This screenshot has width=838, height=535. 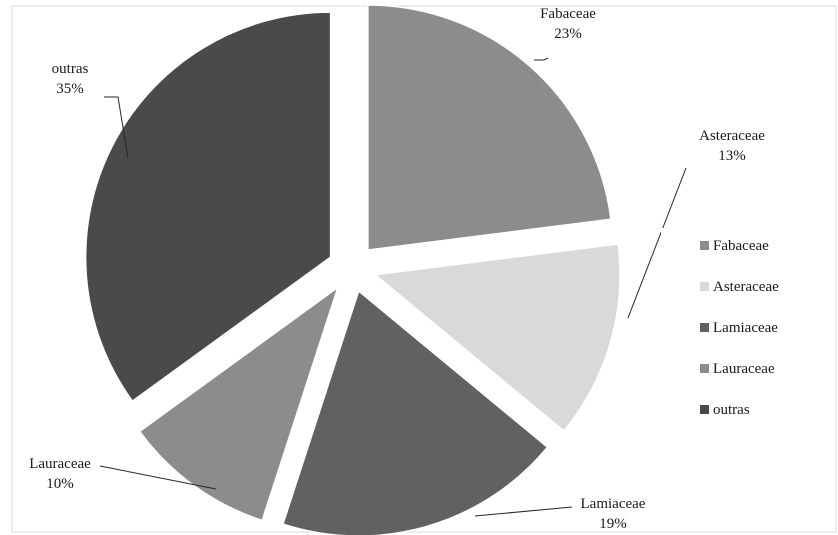 What do you see at coordinates (732, 156) in the screenshot?
I see `data-label-value-asteraceae: 13%` at bounding box center [732, 156].